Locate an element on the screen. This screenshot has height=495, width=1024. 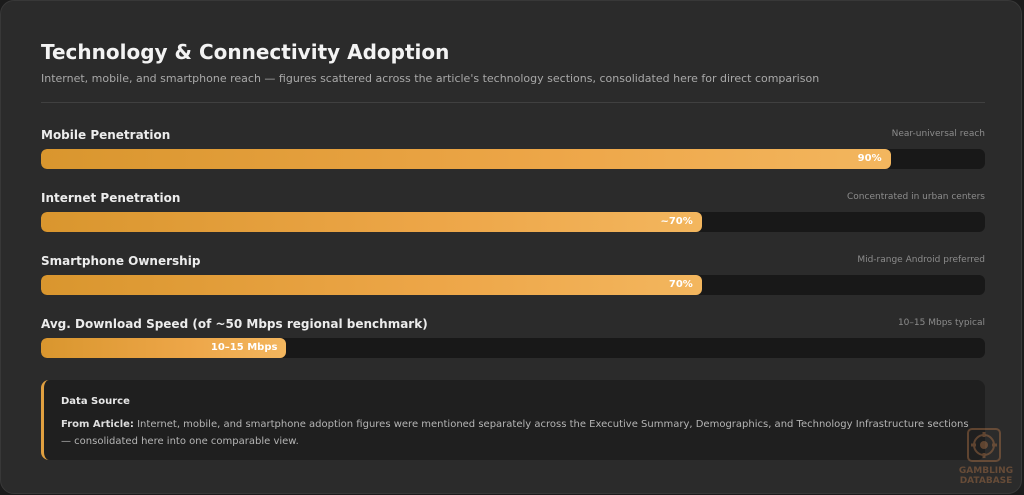
bar-fill: 70% is located at coordinates (371, 285).